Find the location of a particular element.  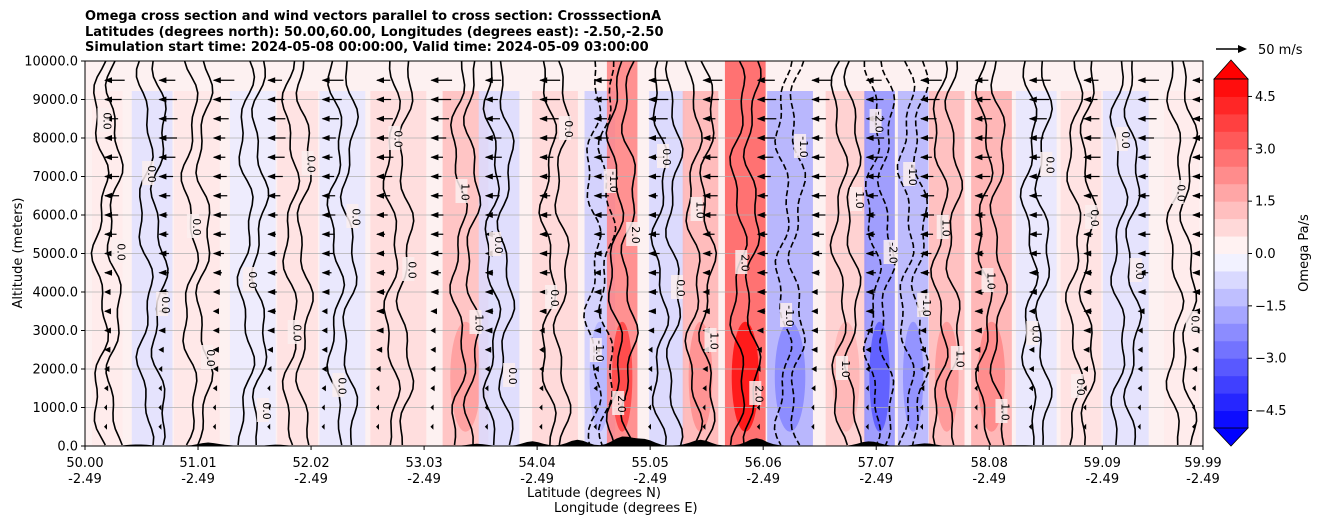

y-tick-label: 4000.0 is located at coordinates (56, 293).